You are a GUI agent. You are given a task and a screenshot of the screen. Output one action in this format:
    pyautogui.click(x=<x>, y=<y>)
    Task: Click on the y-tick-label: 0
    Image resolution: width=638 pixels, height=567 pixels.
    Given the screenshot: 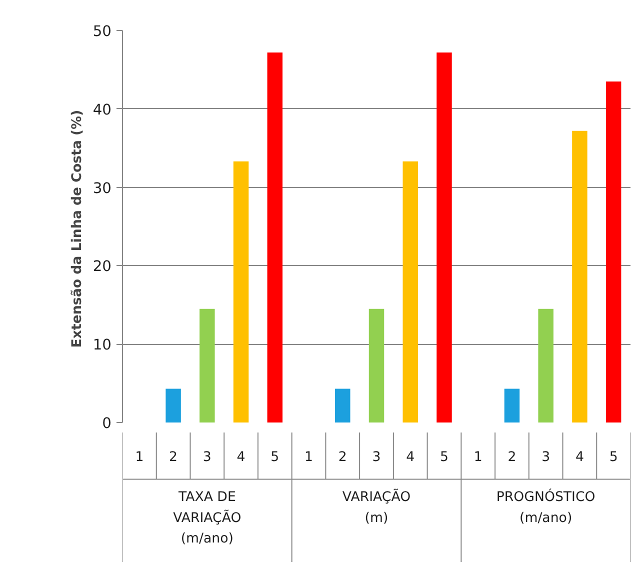 What is the action you would take?
    pyautogui.click(x=107, y=423)
    